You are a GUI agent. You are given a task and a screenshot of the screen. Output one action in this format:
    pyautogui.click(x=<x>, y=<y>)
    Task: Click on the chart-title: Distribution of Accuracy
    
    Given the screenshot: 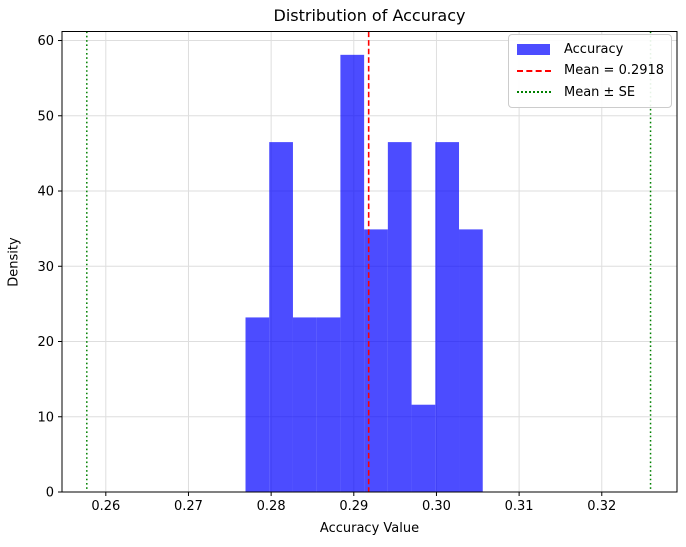 What is the action you would take?
    pyautogui.click(x=369, y=15)
    